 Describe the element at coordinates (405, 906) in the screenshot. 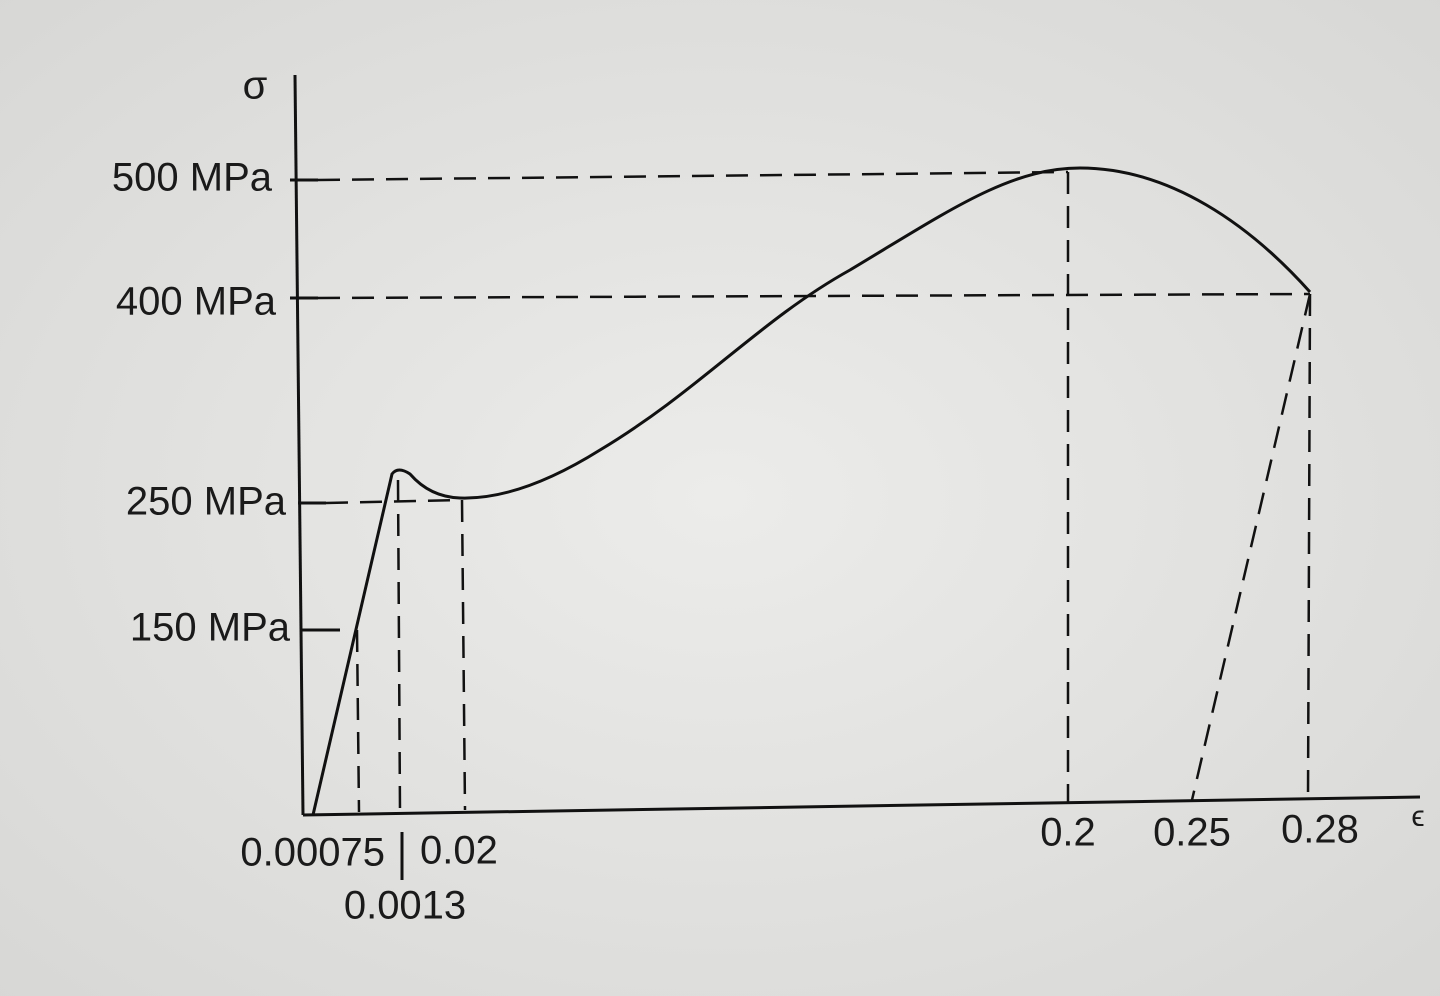

I see `x-label: 0.0013` at that location.